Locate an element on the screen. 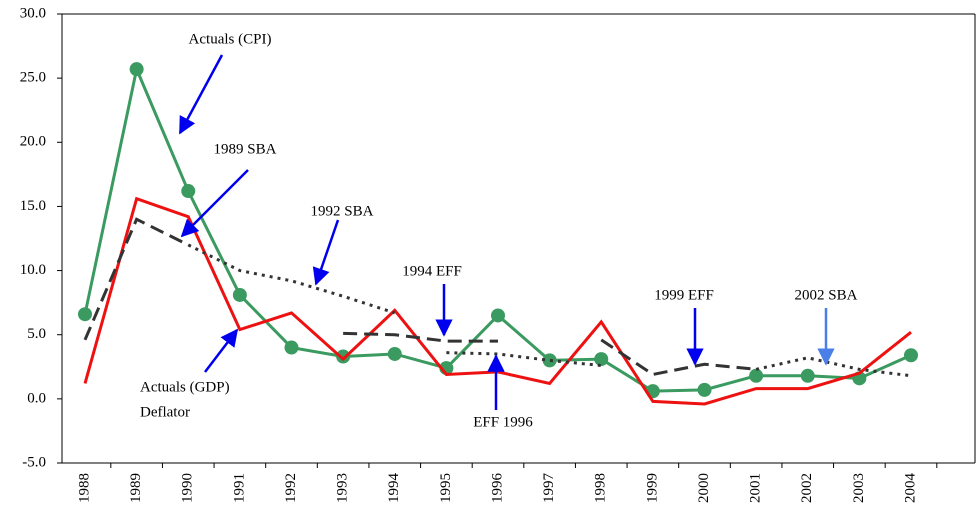 This screenshot has height=529, width=976. x-tick-label: 1995 is located at coordinates (446, 488).